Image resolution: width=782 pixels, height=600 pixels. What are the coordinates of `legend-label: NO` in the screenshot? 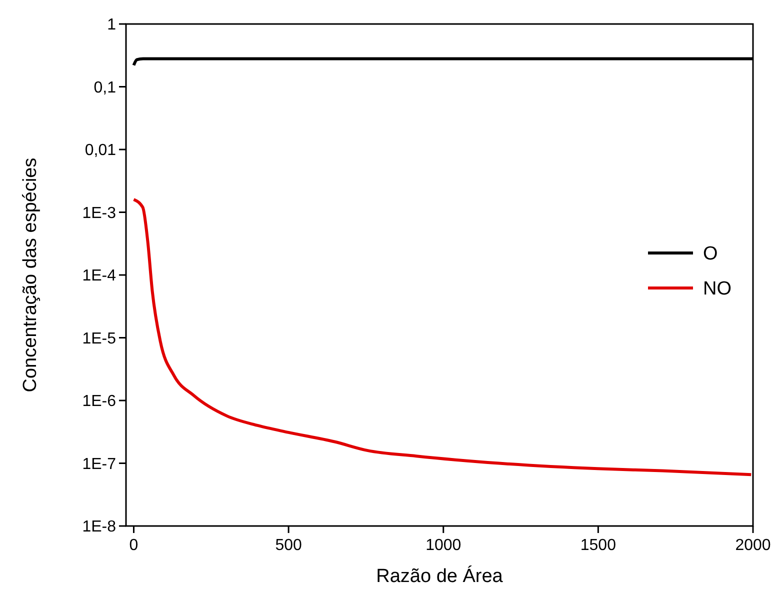 It's located at (717, 289).